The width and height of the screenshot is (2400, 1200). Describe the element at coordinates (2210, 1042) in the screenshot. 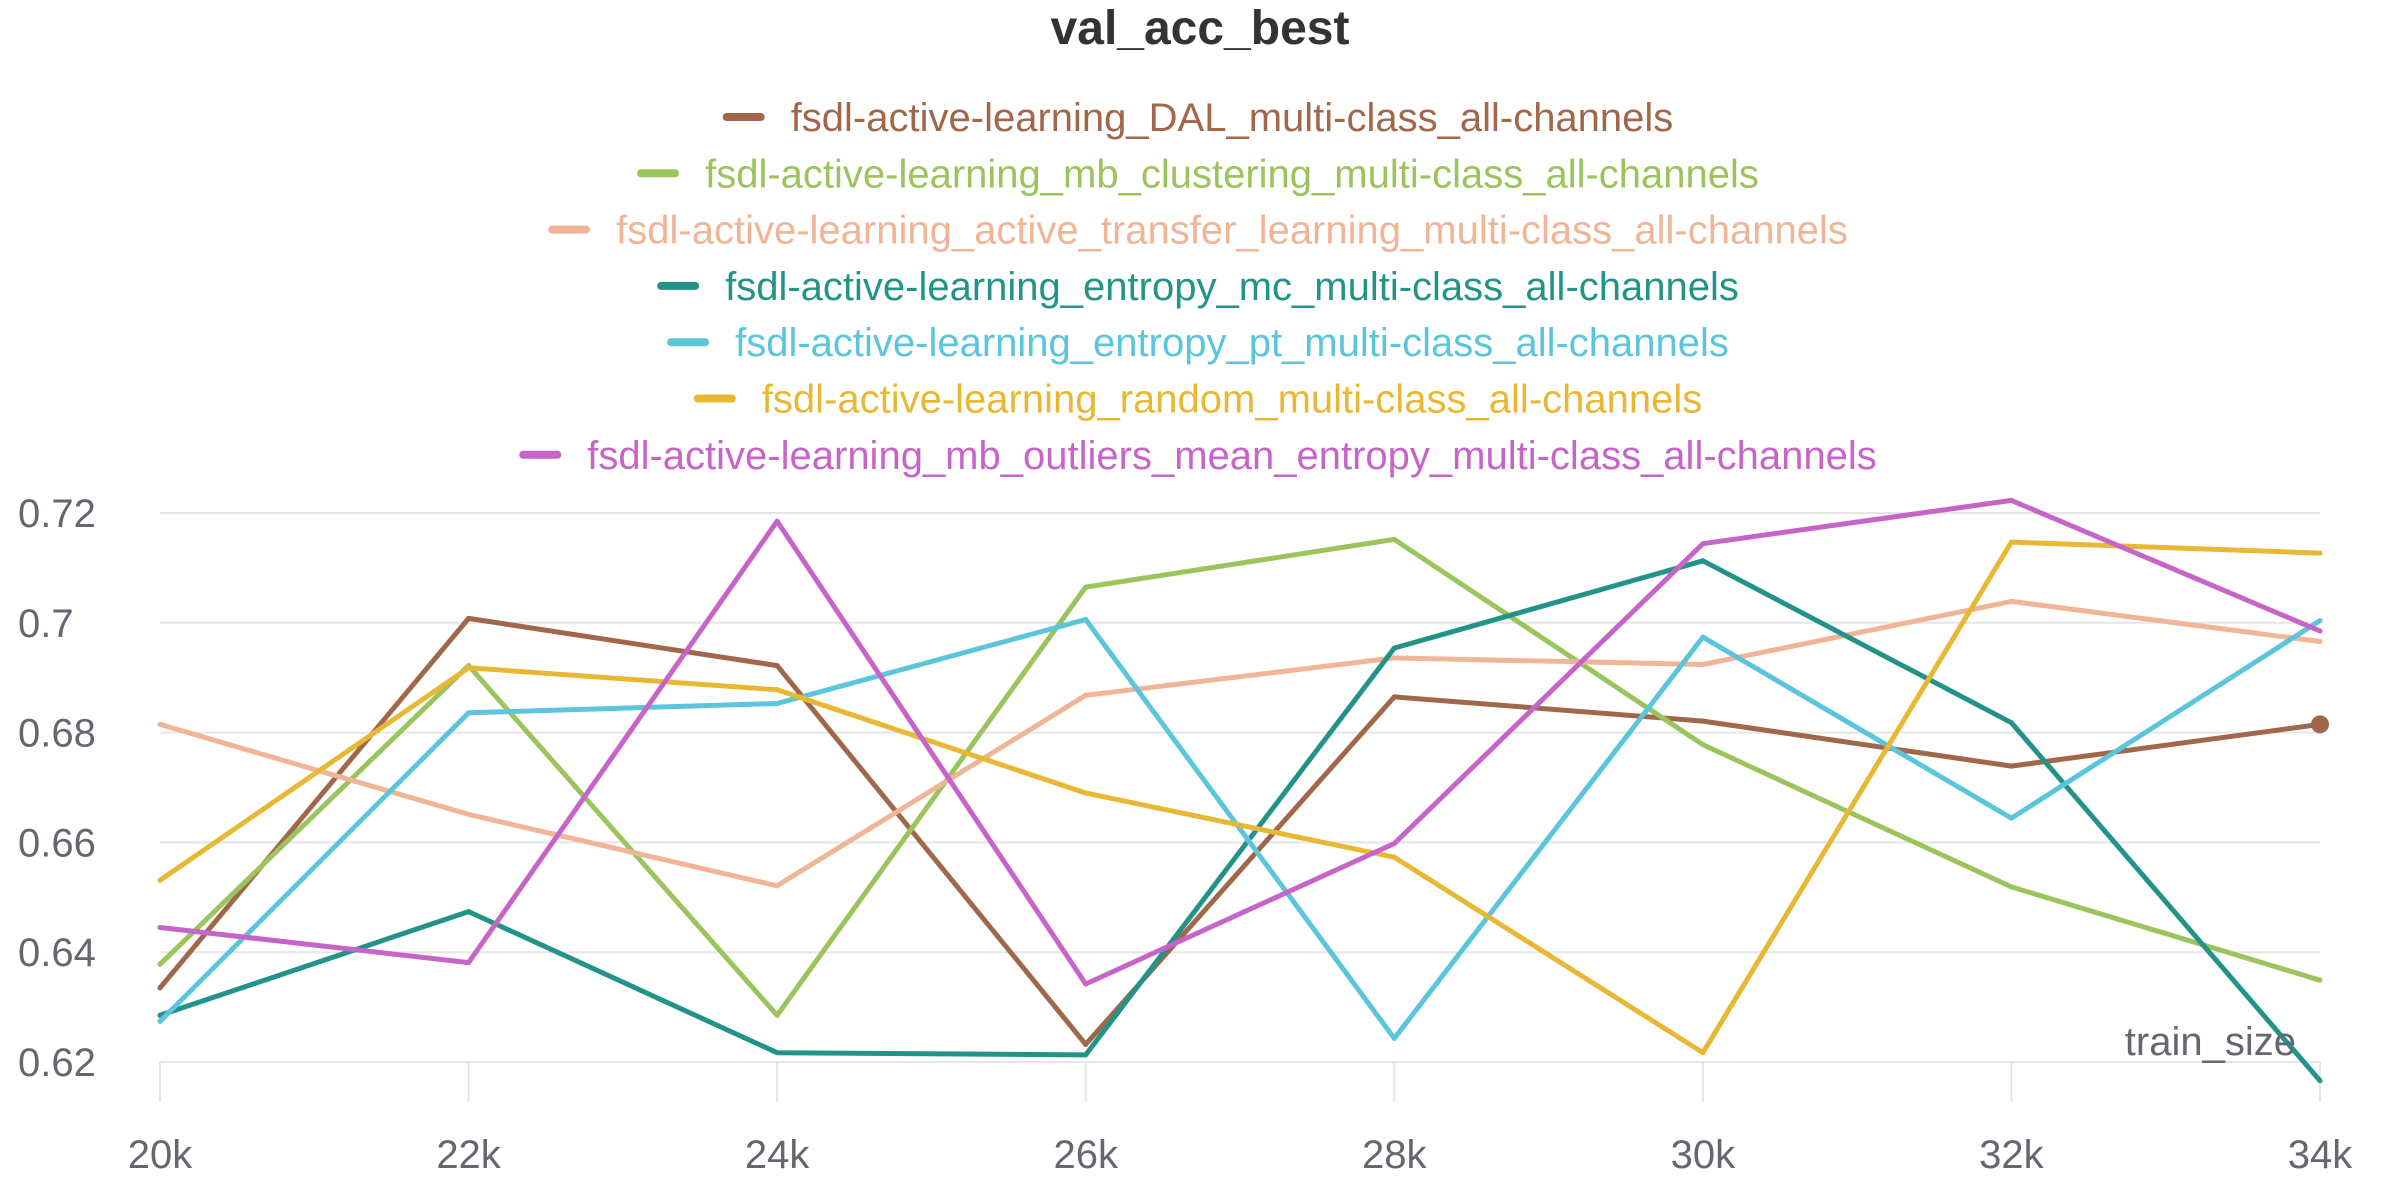

I see `x-axis-label: train_size` at that location.